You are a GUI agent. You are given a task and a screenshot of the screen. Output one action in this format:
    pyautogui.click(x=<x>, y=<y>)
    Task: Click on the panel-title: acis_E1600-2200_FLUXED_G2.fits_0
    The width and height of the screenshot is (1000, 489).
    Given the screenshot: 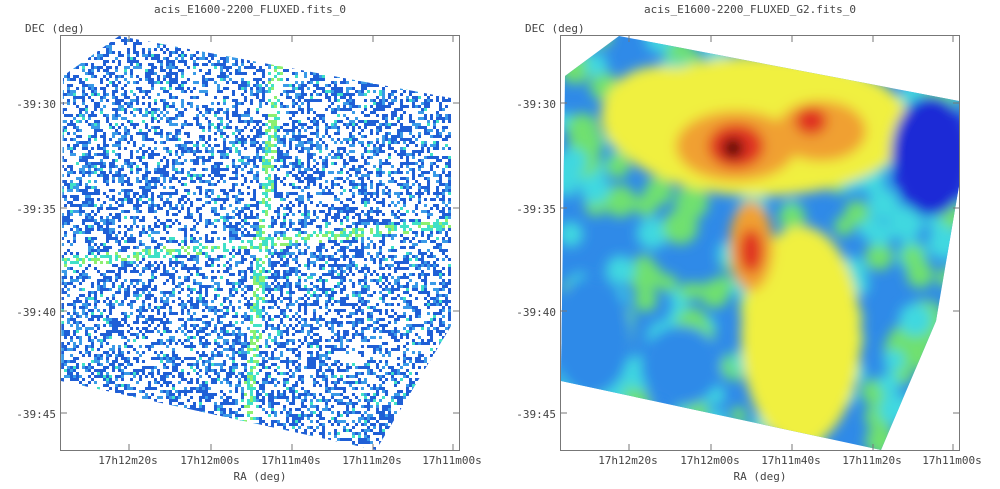 What is the action you would take?
    pyautogui.click(x=750, y=9)
    